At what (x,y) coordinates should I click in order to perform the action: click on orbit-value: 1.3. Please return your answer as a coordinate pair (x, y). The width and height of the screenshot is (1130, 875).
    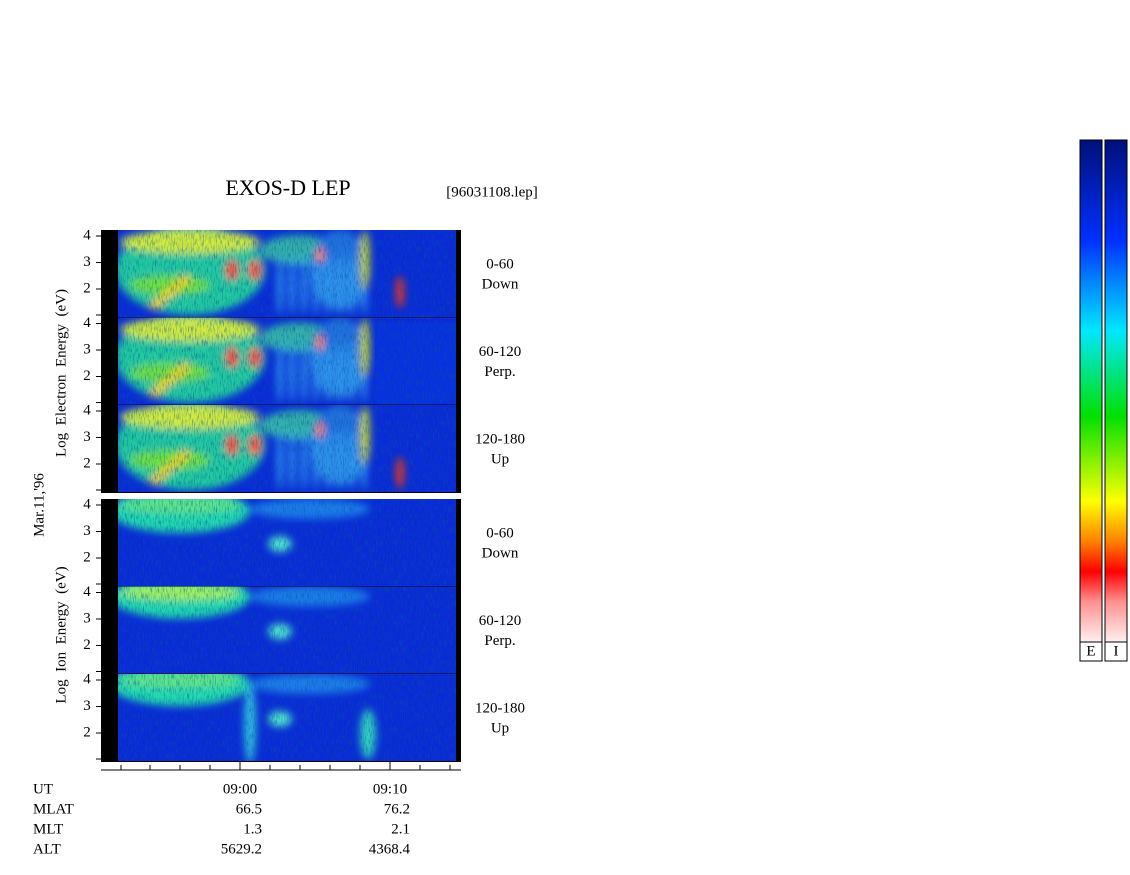
    Looking at the image, I should click on (252, 829).